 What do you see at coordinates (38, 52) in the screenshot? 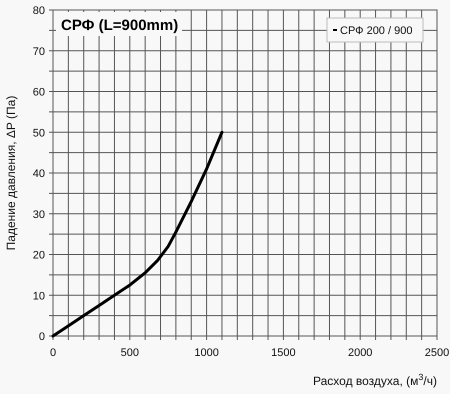
I see `y-tick-label: 70` at bounding box center [38, 52].